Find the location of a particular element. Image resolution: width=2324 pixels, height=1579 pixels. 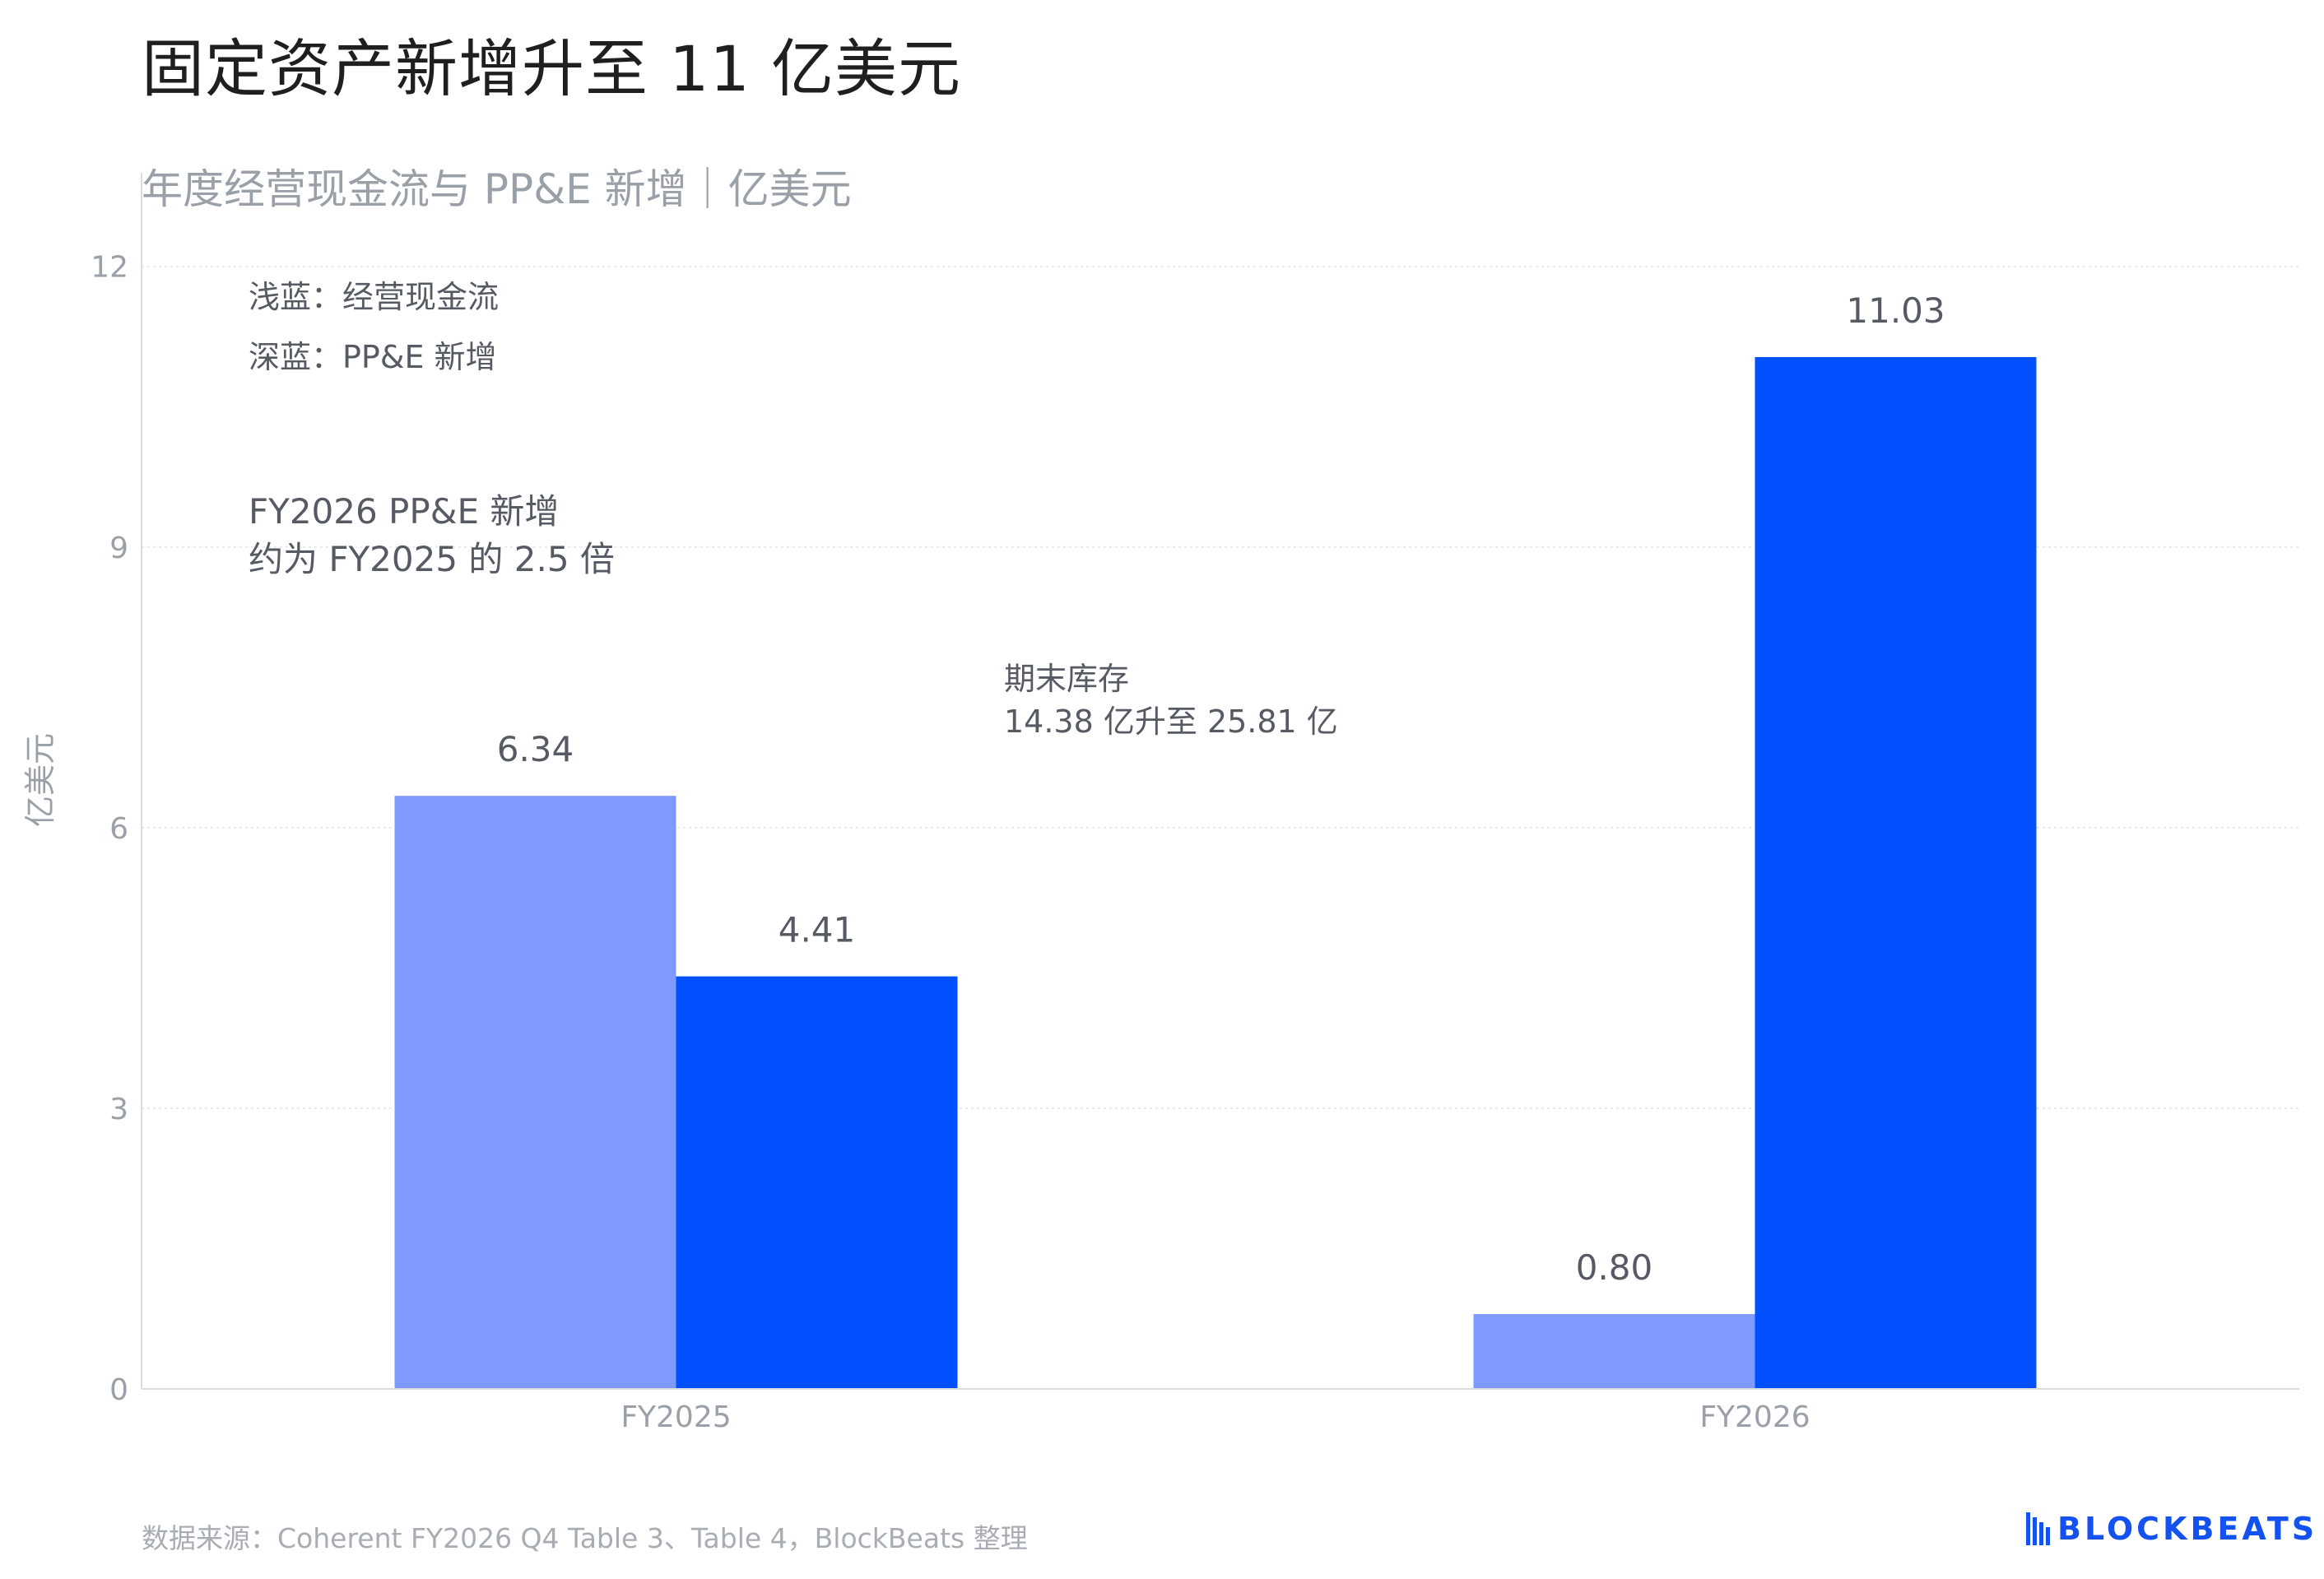

blockbeats-logo-text: BLOCKBEATS is located at coordinates (2187, 1529).